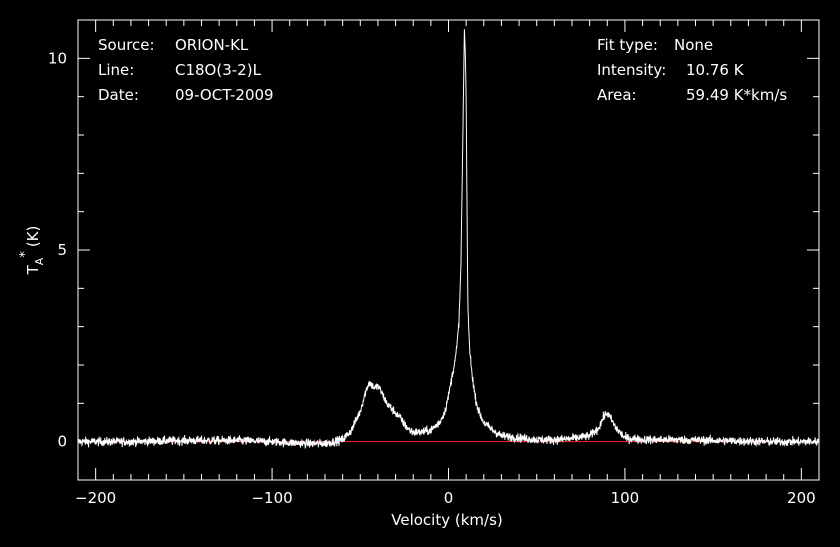  I want to click on source-label: Source:, so click(126, 45).